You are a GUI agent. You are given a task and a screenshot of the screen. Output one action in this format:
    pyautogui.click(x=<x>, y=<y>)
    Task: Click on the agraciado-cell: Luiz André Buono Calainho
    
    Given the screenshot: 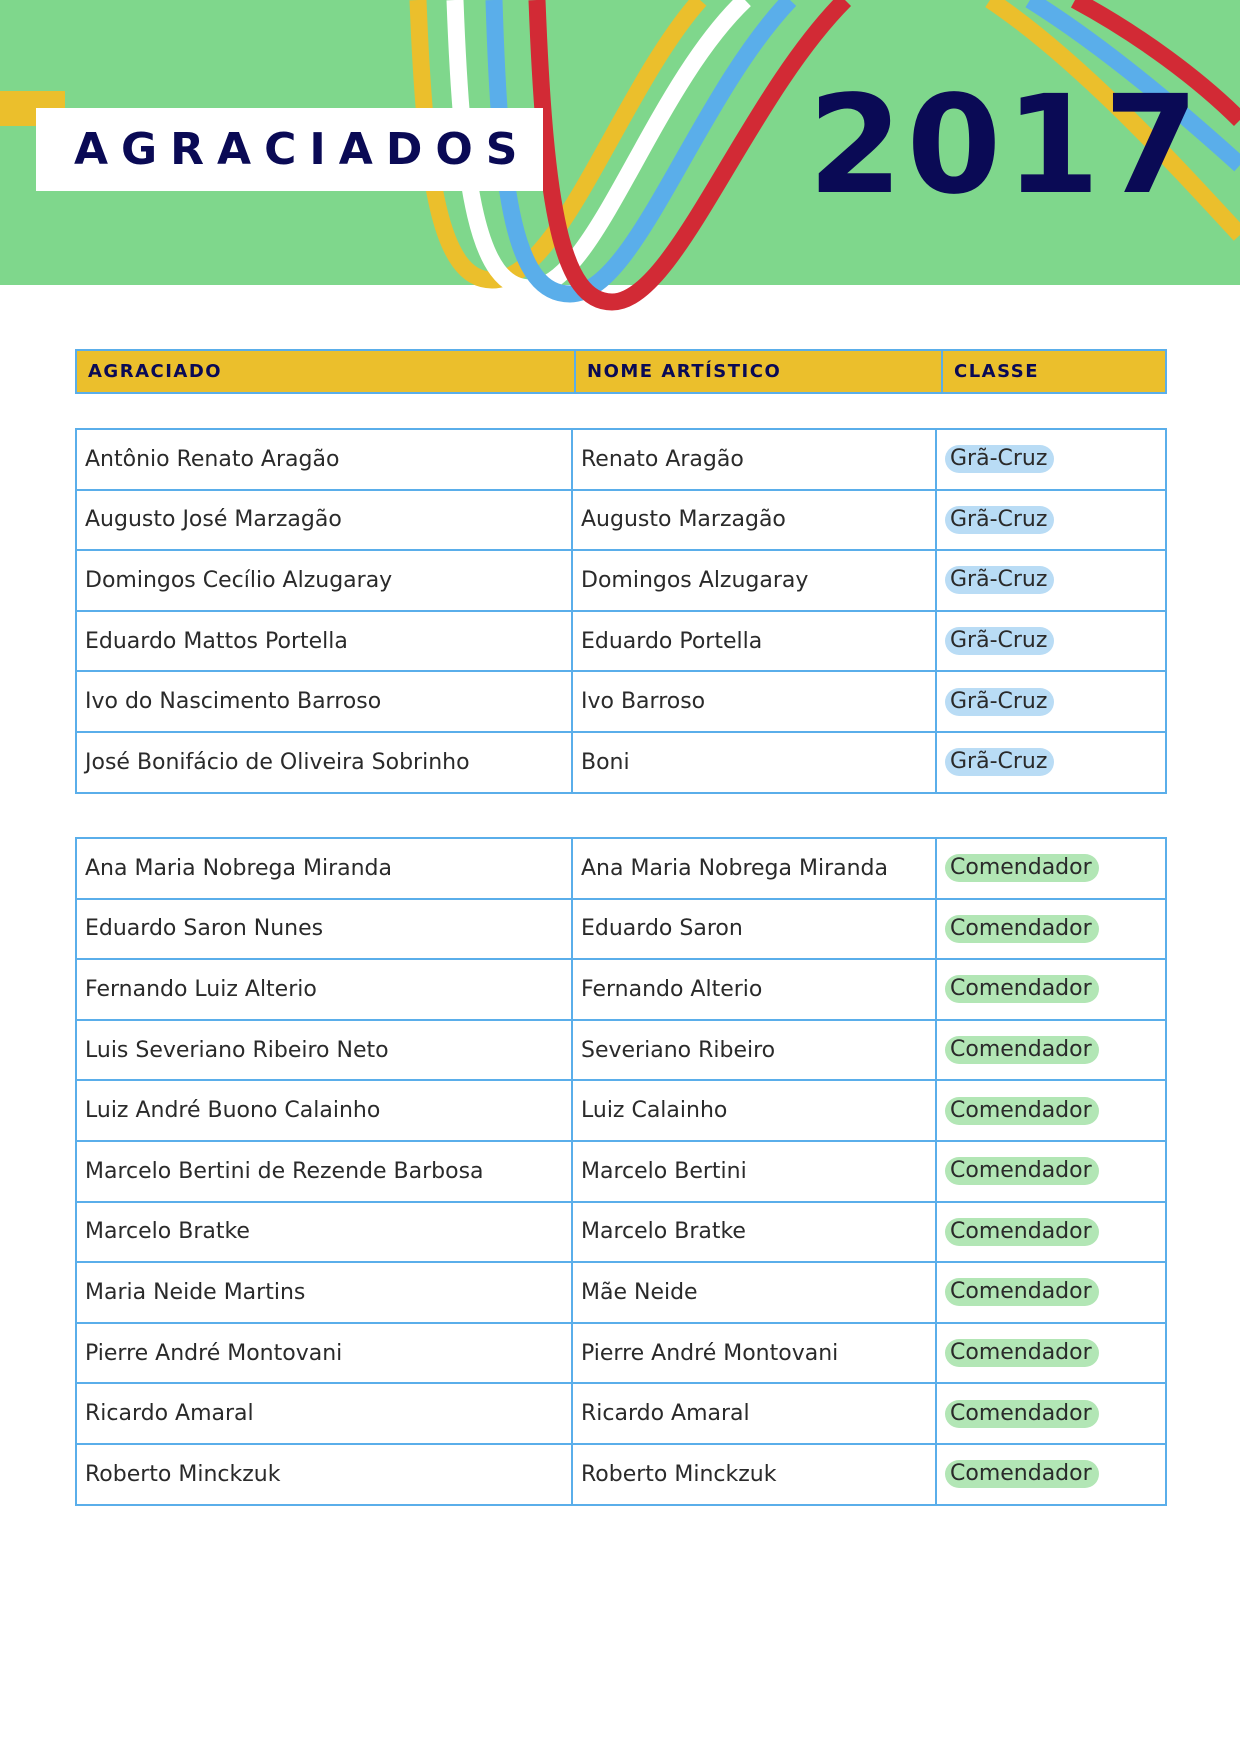 What is the action you would take?
    pyautogui.click(x=324, y=1110)
    